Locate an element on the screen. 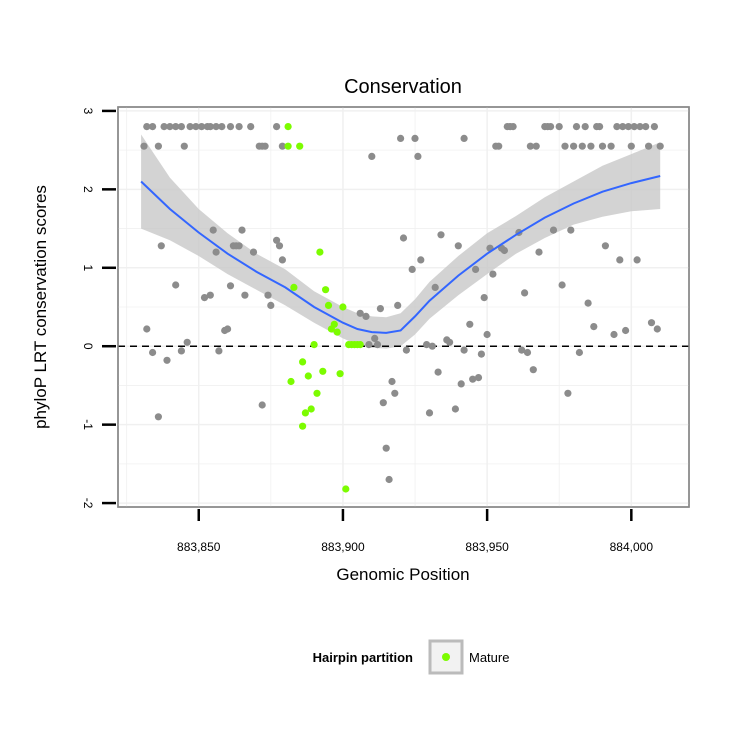 The width and height of the screenshot is (750, 750). legend-key-box is located at coordinates (446, 657).